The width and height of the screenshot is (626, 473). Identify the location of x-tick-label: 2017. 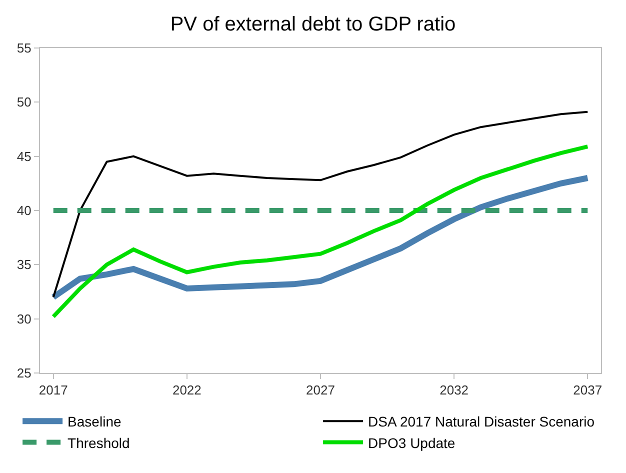
(53, 390).